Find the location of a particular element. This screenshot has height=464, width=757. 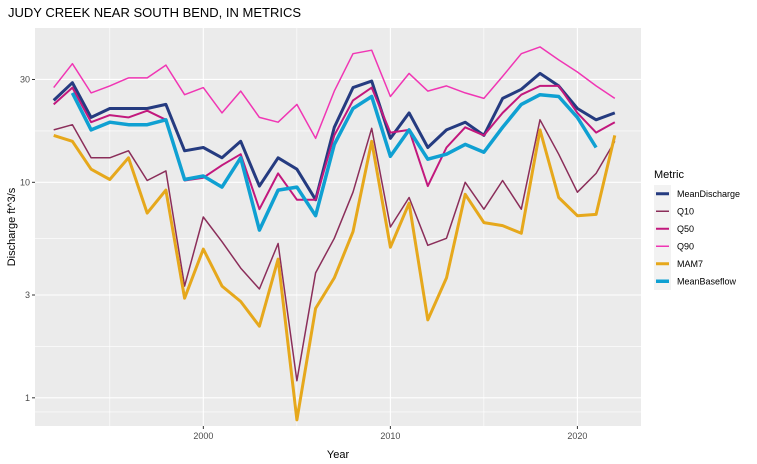

y-tick-label-3: 3 is located at coordinates (27, 295).